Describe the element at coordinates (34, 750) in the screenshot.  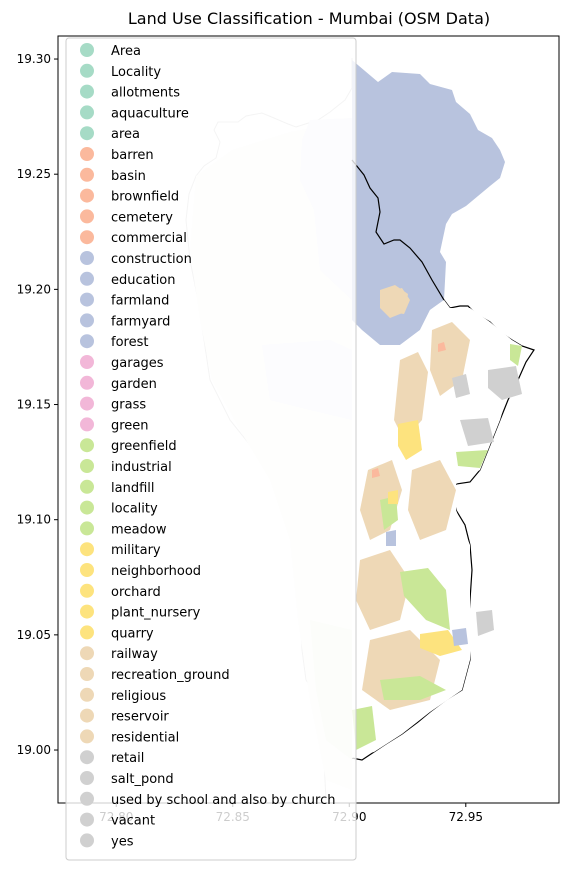
I see `y-tick-label: 19.00` at that location.